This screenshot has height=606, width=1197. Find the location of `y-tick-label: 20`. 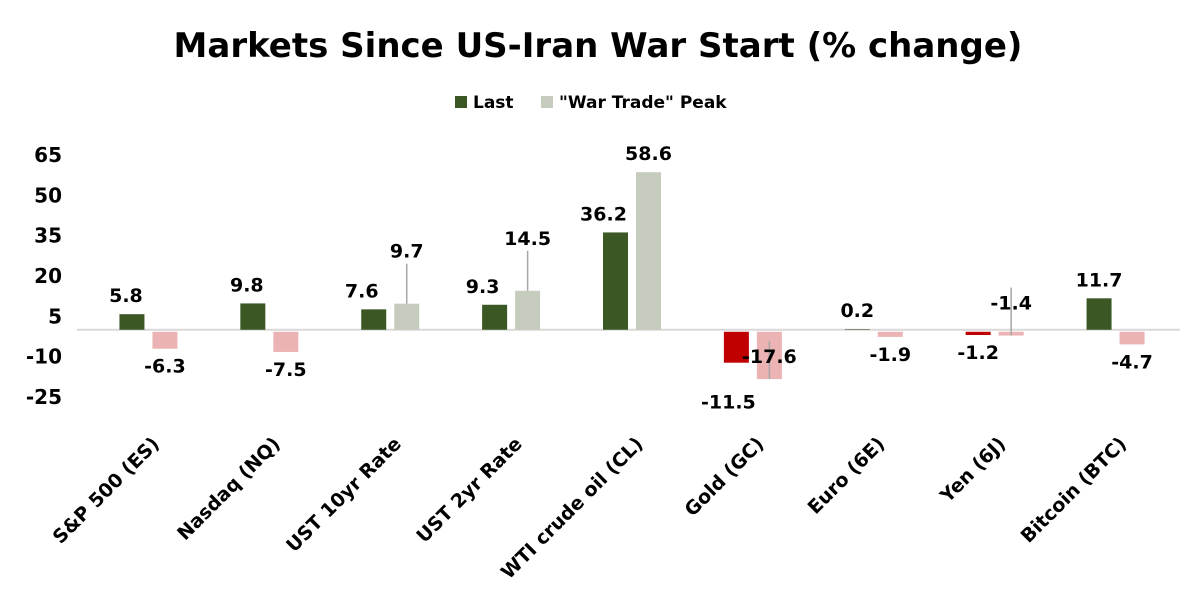

y-tick-label: 20 is located at coordinates (48, 276).